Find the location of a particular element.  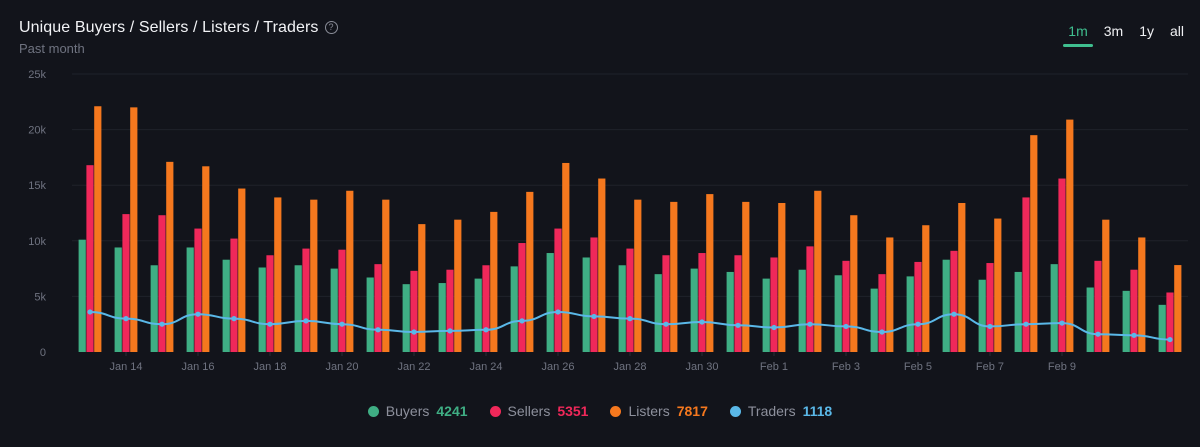

range-1y-button: 1y is located at coordinates (1146, 31).